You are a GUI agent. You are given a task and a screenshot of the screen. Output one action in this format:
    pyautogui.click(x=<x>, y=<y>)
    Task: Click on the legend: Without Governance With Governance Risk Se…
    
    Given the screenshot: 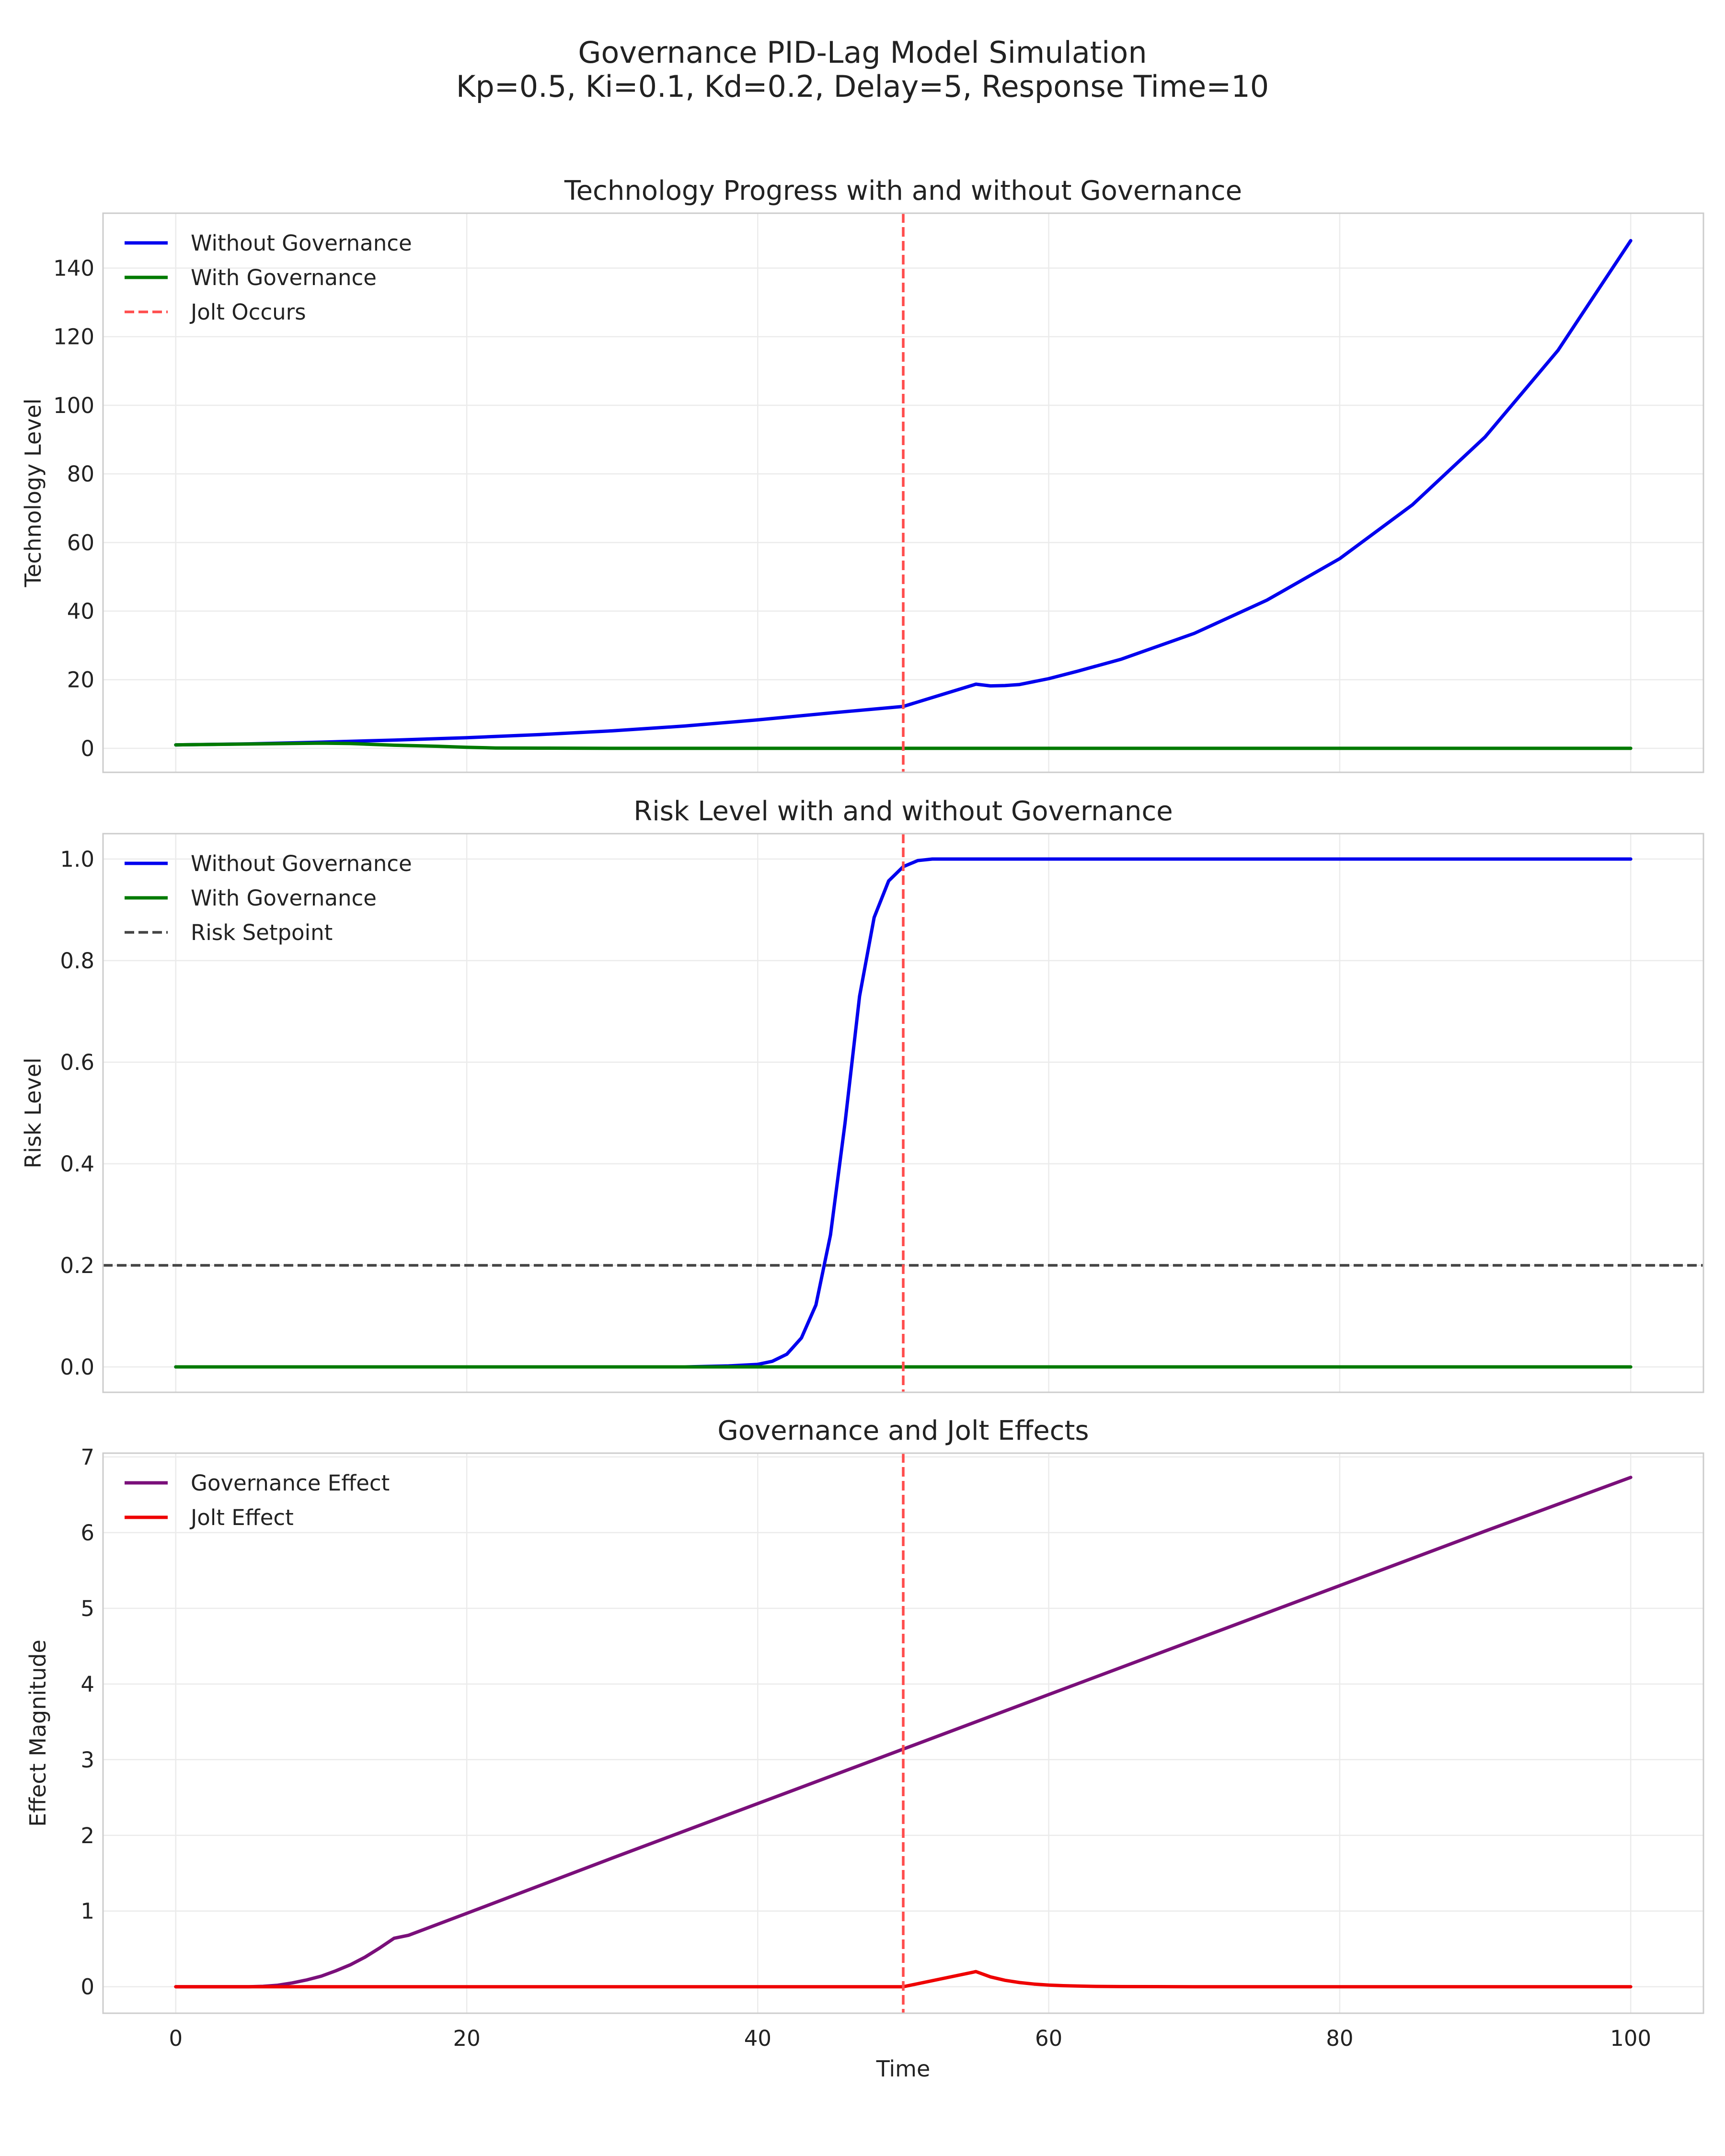 What is the action you would take?
    pyautogui.click(x=268, y=898)
    